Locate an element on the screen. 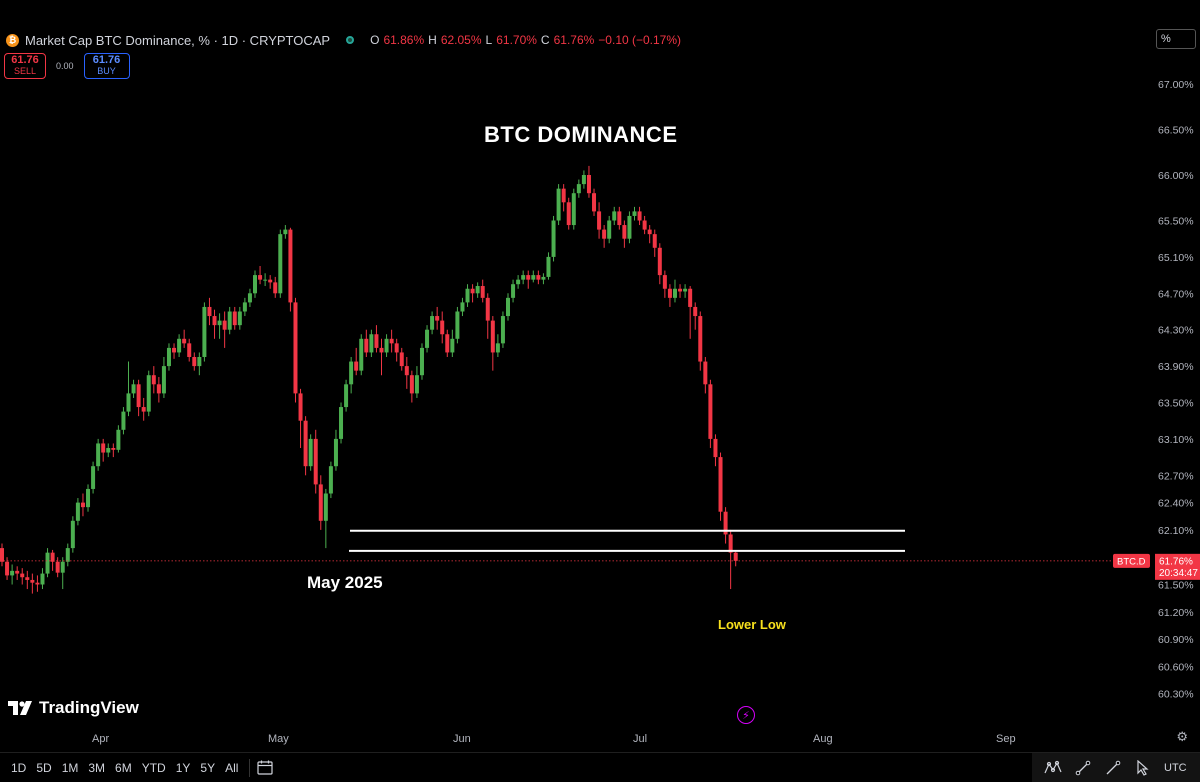 This screenshot has width=1200, height=782. time-tick-label: Apr is located at coordinates (100, 739).